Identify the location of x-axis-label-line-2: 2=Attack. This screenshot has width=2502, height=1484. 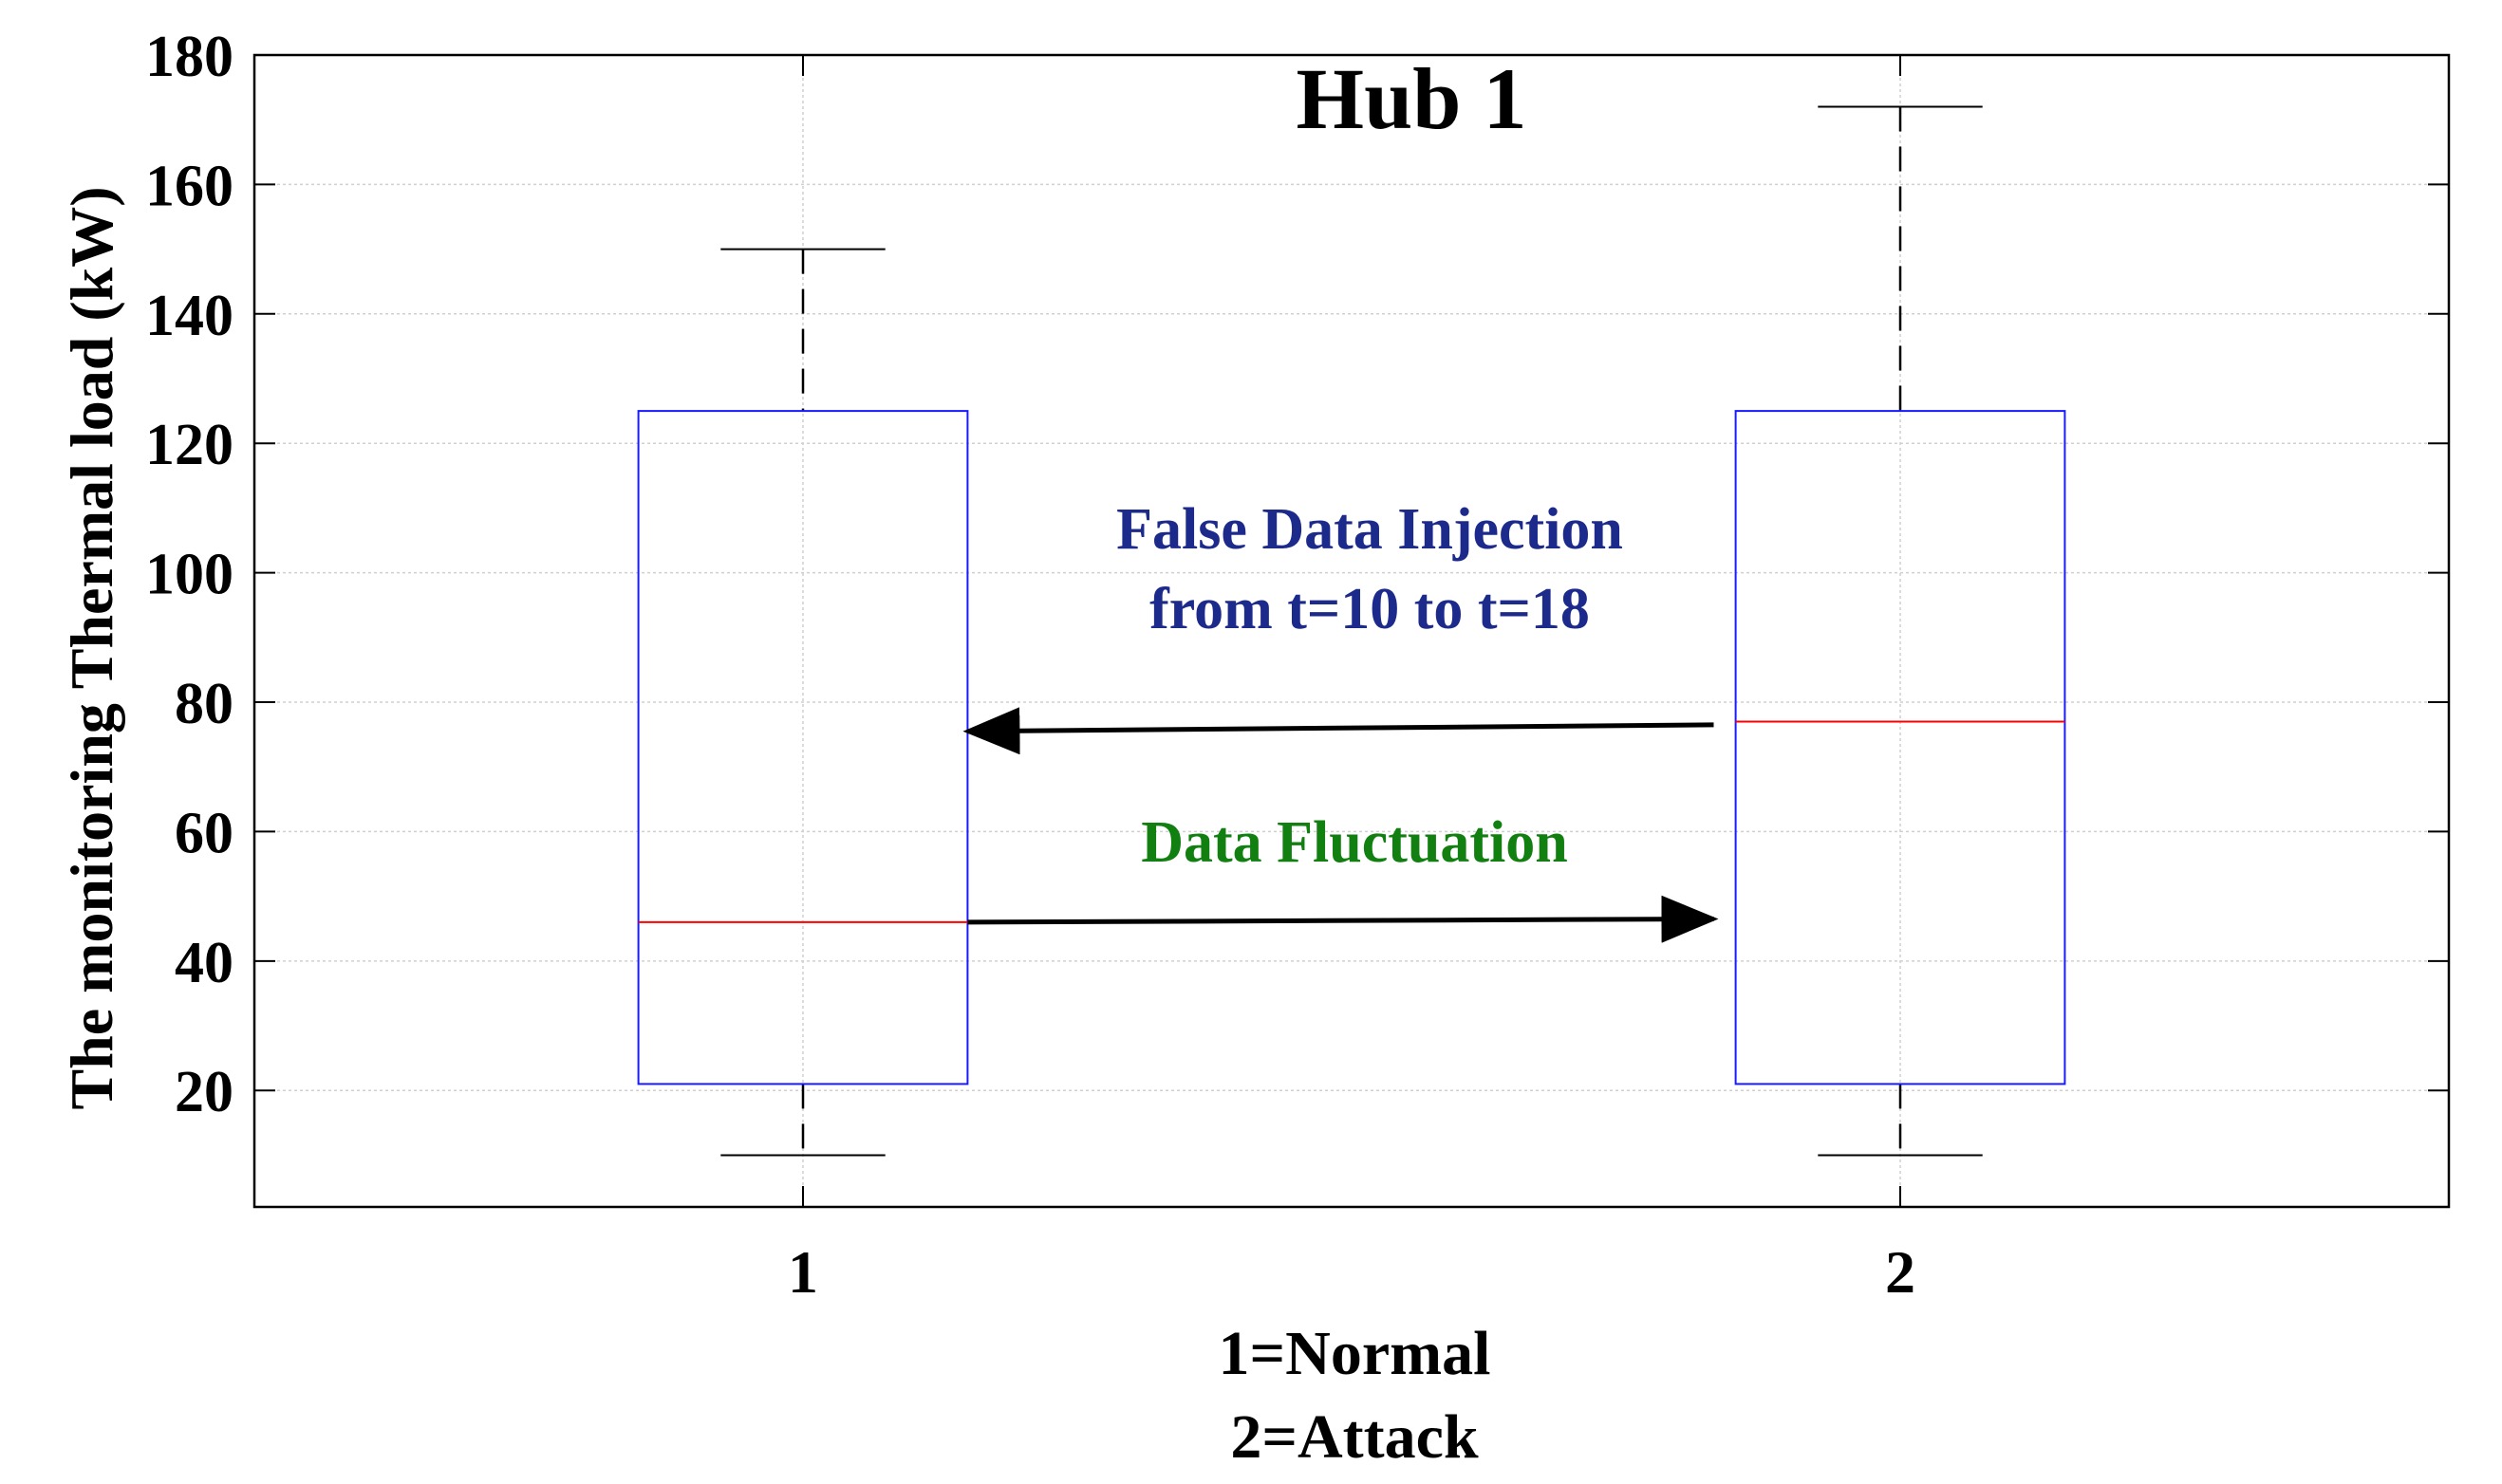
(1354, 1437).